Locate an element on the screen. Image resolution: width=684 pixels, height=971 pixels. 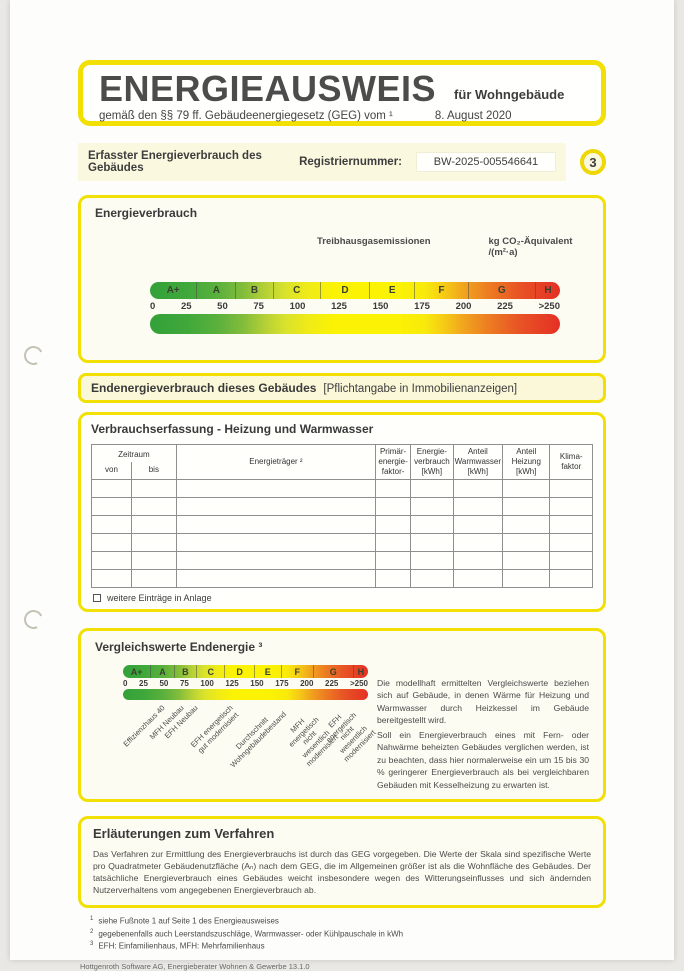
registration-number-value: BW-2025-005546641 is located at coordinates (486, 162).